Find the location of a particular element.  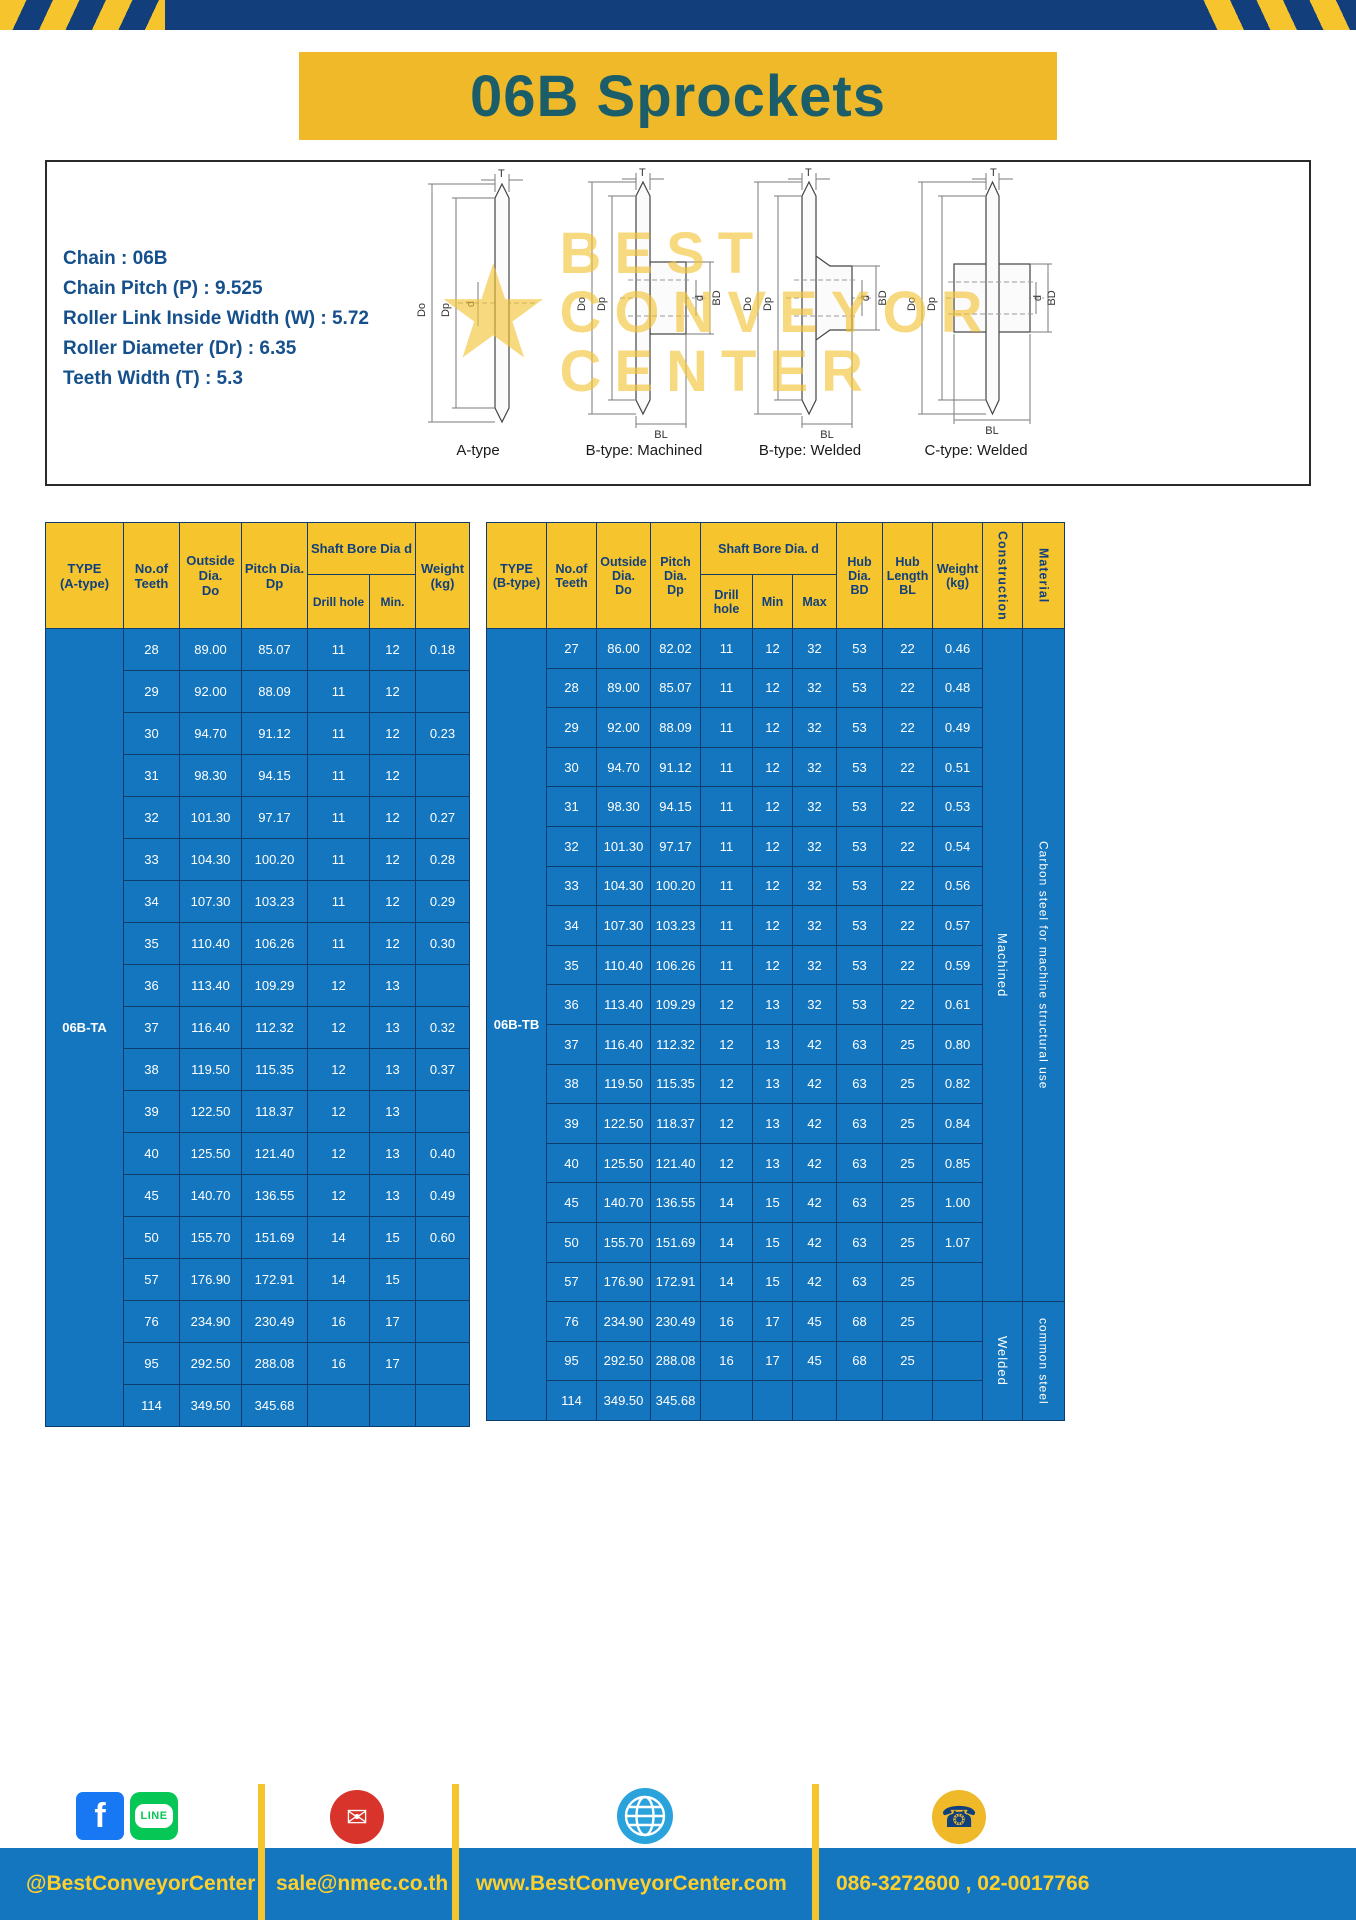

line-glyph: LINE is located at coordinates (154, 1816).